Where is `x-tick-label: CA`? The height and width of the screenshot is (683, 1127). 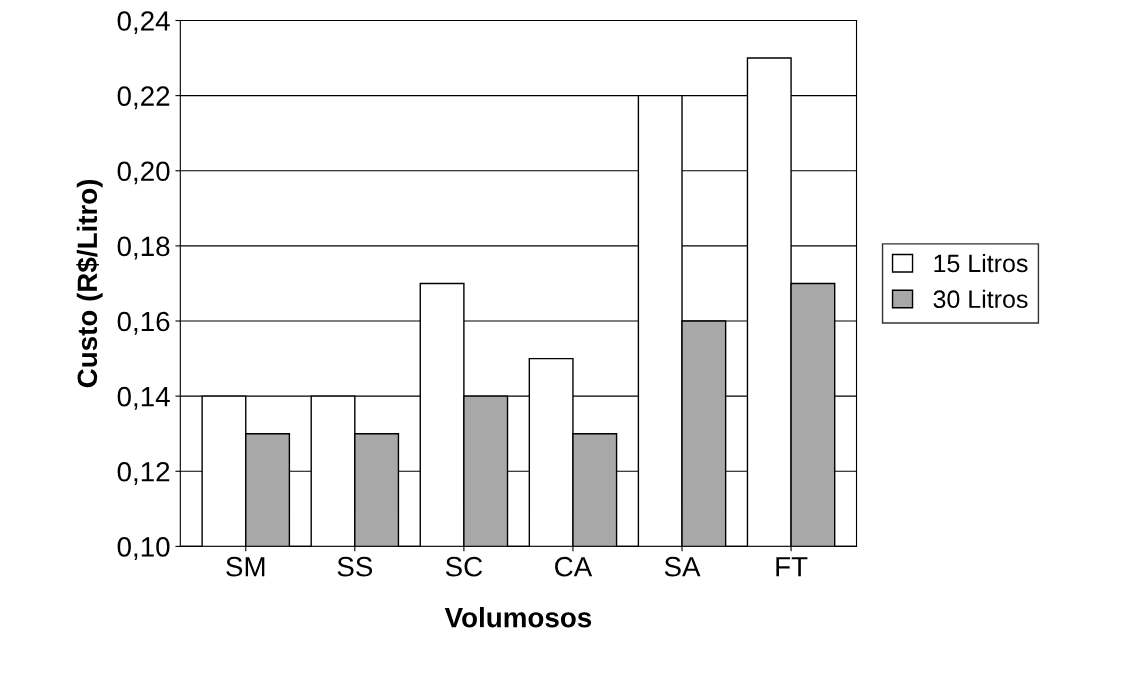 x-tick-label: CA is located at coordinates (574, 566).